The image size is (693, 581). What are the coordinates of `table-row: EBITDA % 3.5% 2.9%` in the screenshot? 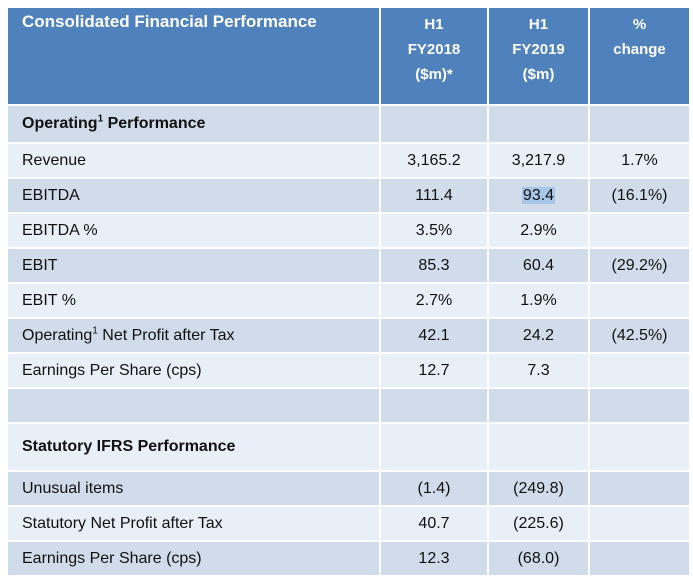 It's located at (348, 230).